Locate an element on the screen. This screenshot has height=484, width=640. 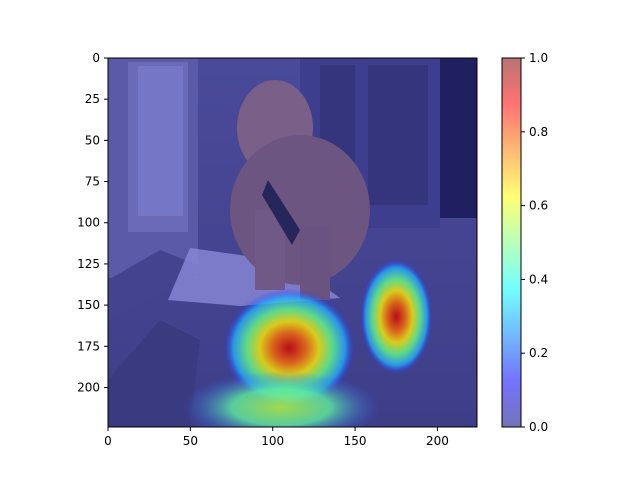
colorbar-gradient is located at coordinates (511, 242).